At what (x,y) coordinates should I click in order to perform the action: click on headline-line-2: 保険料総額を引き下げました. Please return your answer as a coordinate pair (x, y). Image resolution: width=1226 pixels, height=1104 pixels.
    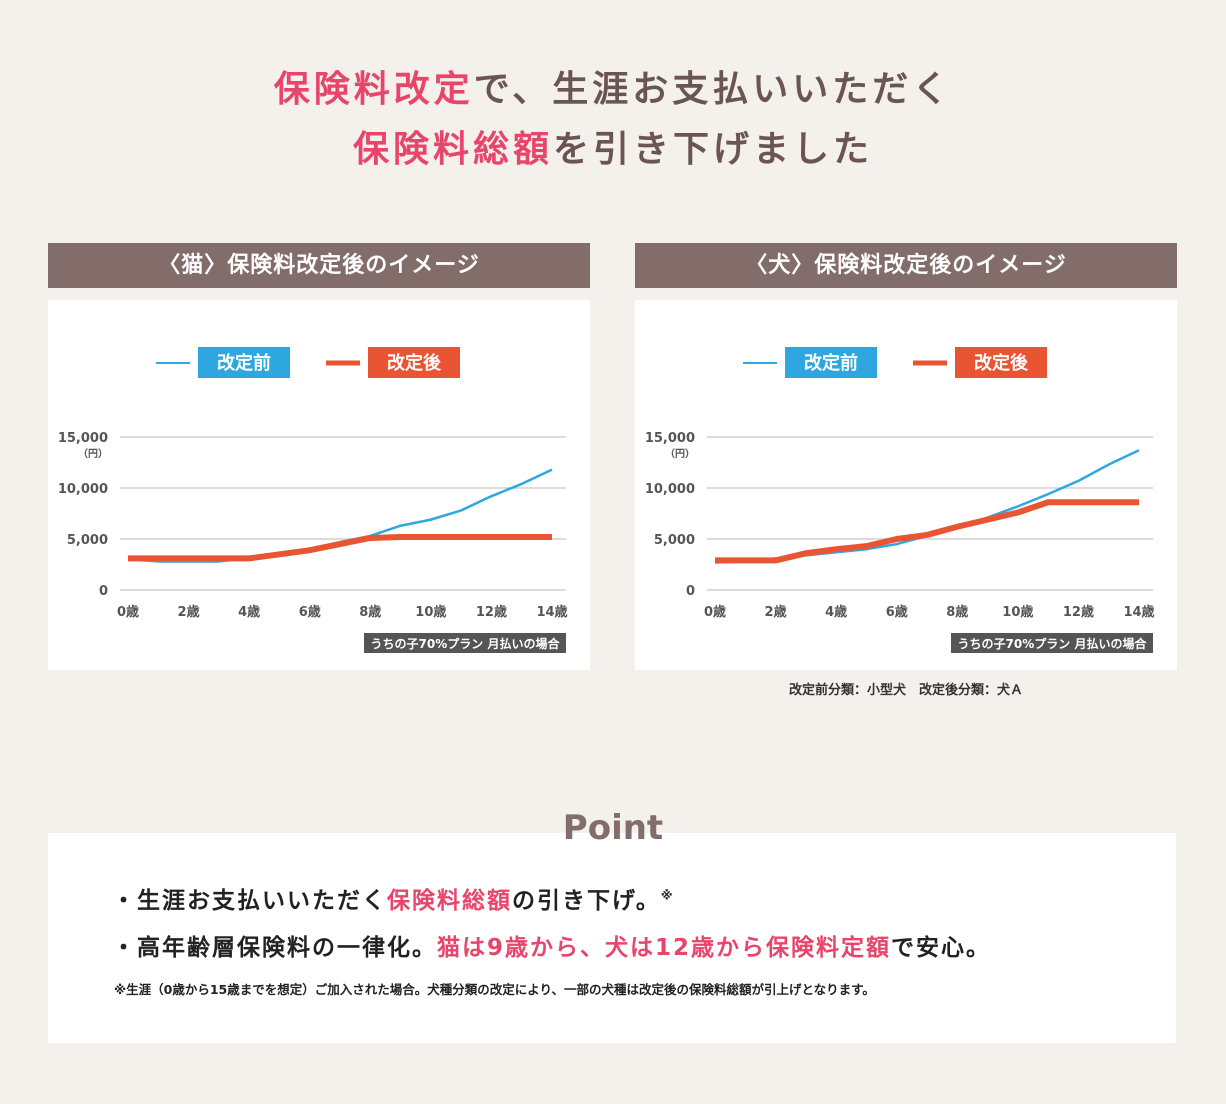
    Looking at the image, I should click on (613, 146).